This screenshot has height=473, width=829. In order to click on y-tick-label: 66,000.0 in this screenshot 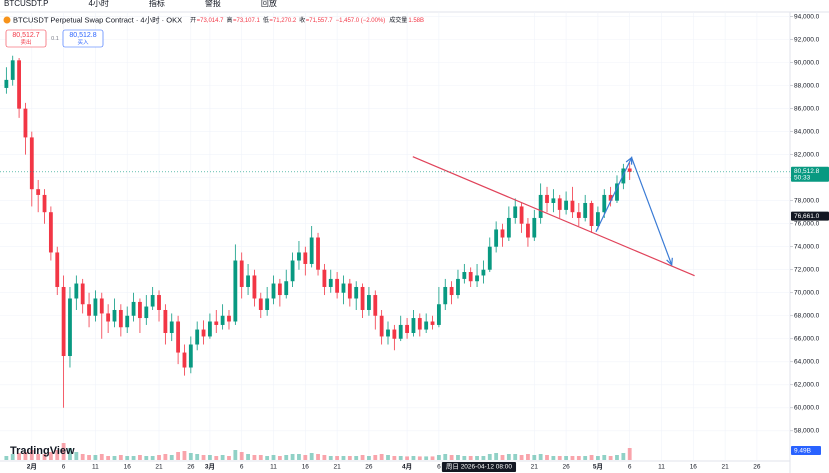, I will do `click(807, 338)`.